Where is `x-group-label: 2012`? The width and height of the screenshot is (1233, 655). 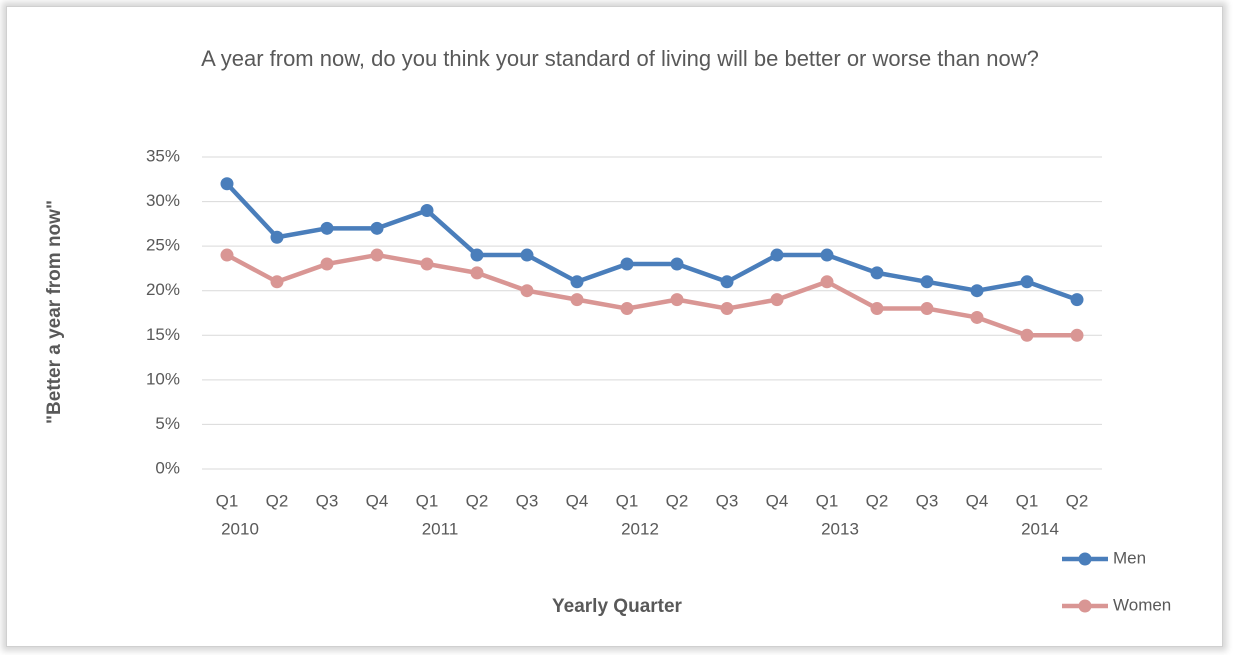 x-group-label: 2012 is located at coordinates (640, 528).